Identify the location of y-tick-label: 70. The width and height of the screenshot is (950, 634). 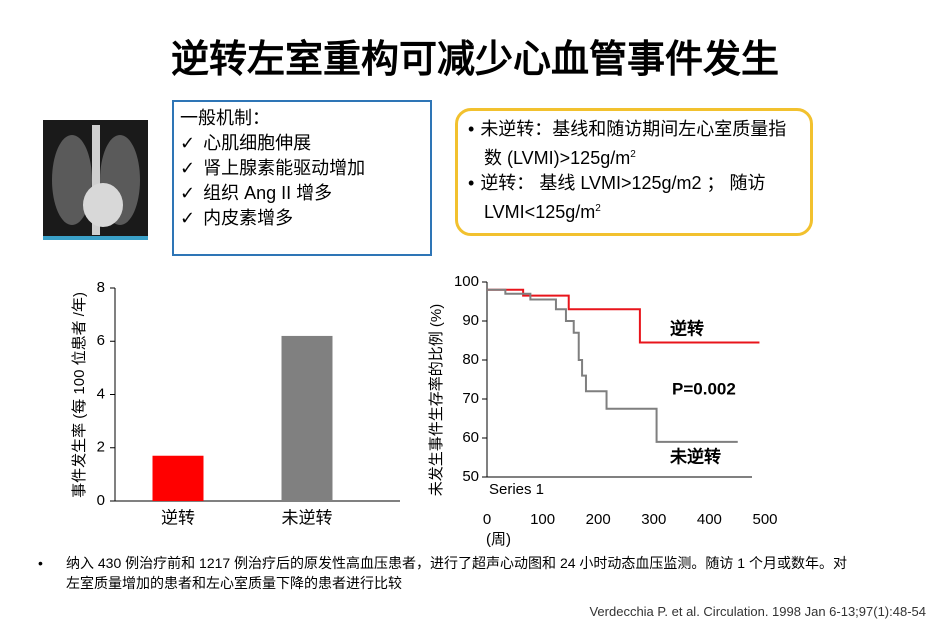
(470, 398).